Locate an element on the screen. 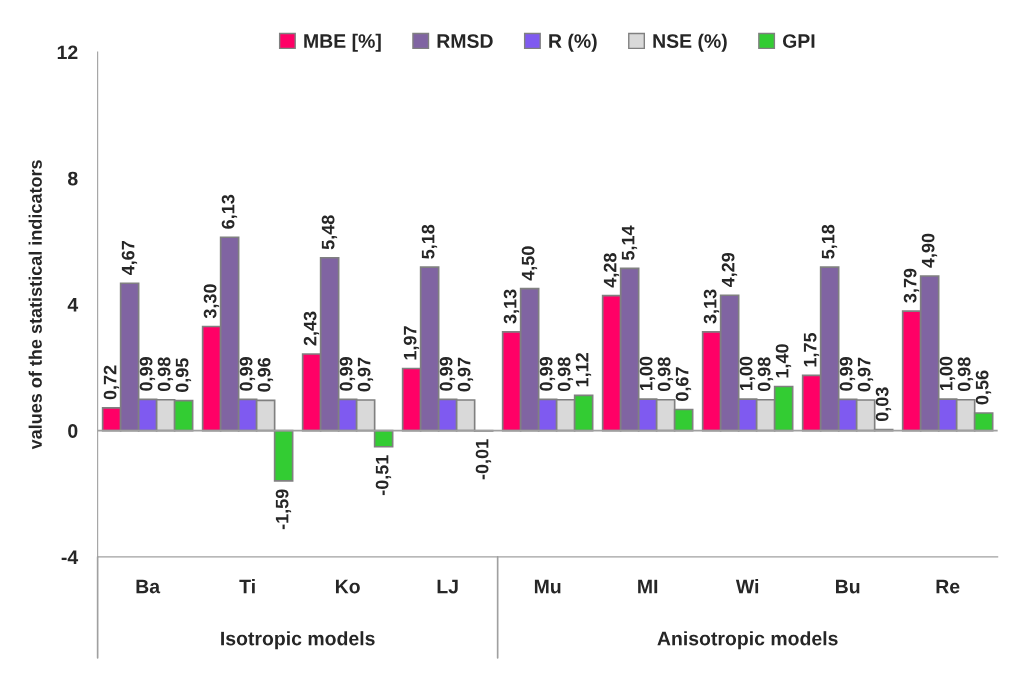 The image size is (1017, 675). x-tick-label: LJ is located at coordinates (447, 586).